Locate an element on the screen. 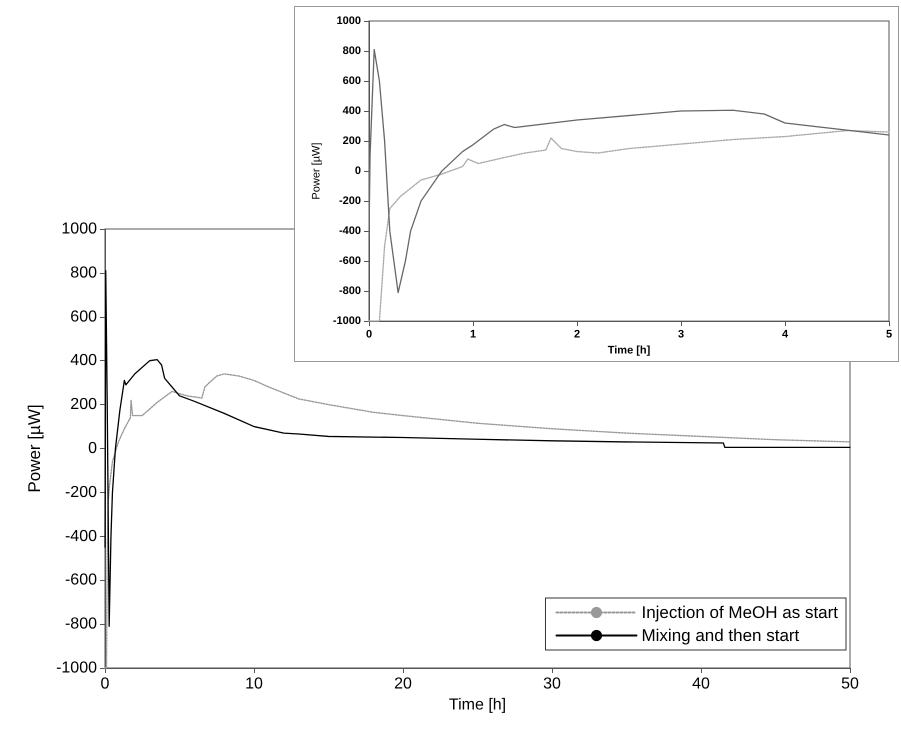 The height and width of the screenshot is (729, 901). x-tick-label: 2 is located at coordinates (577, 334).